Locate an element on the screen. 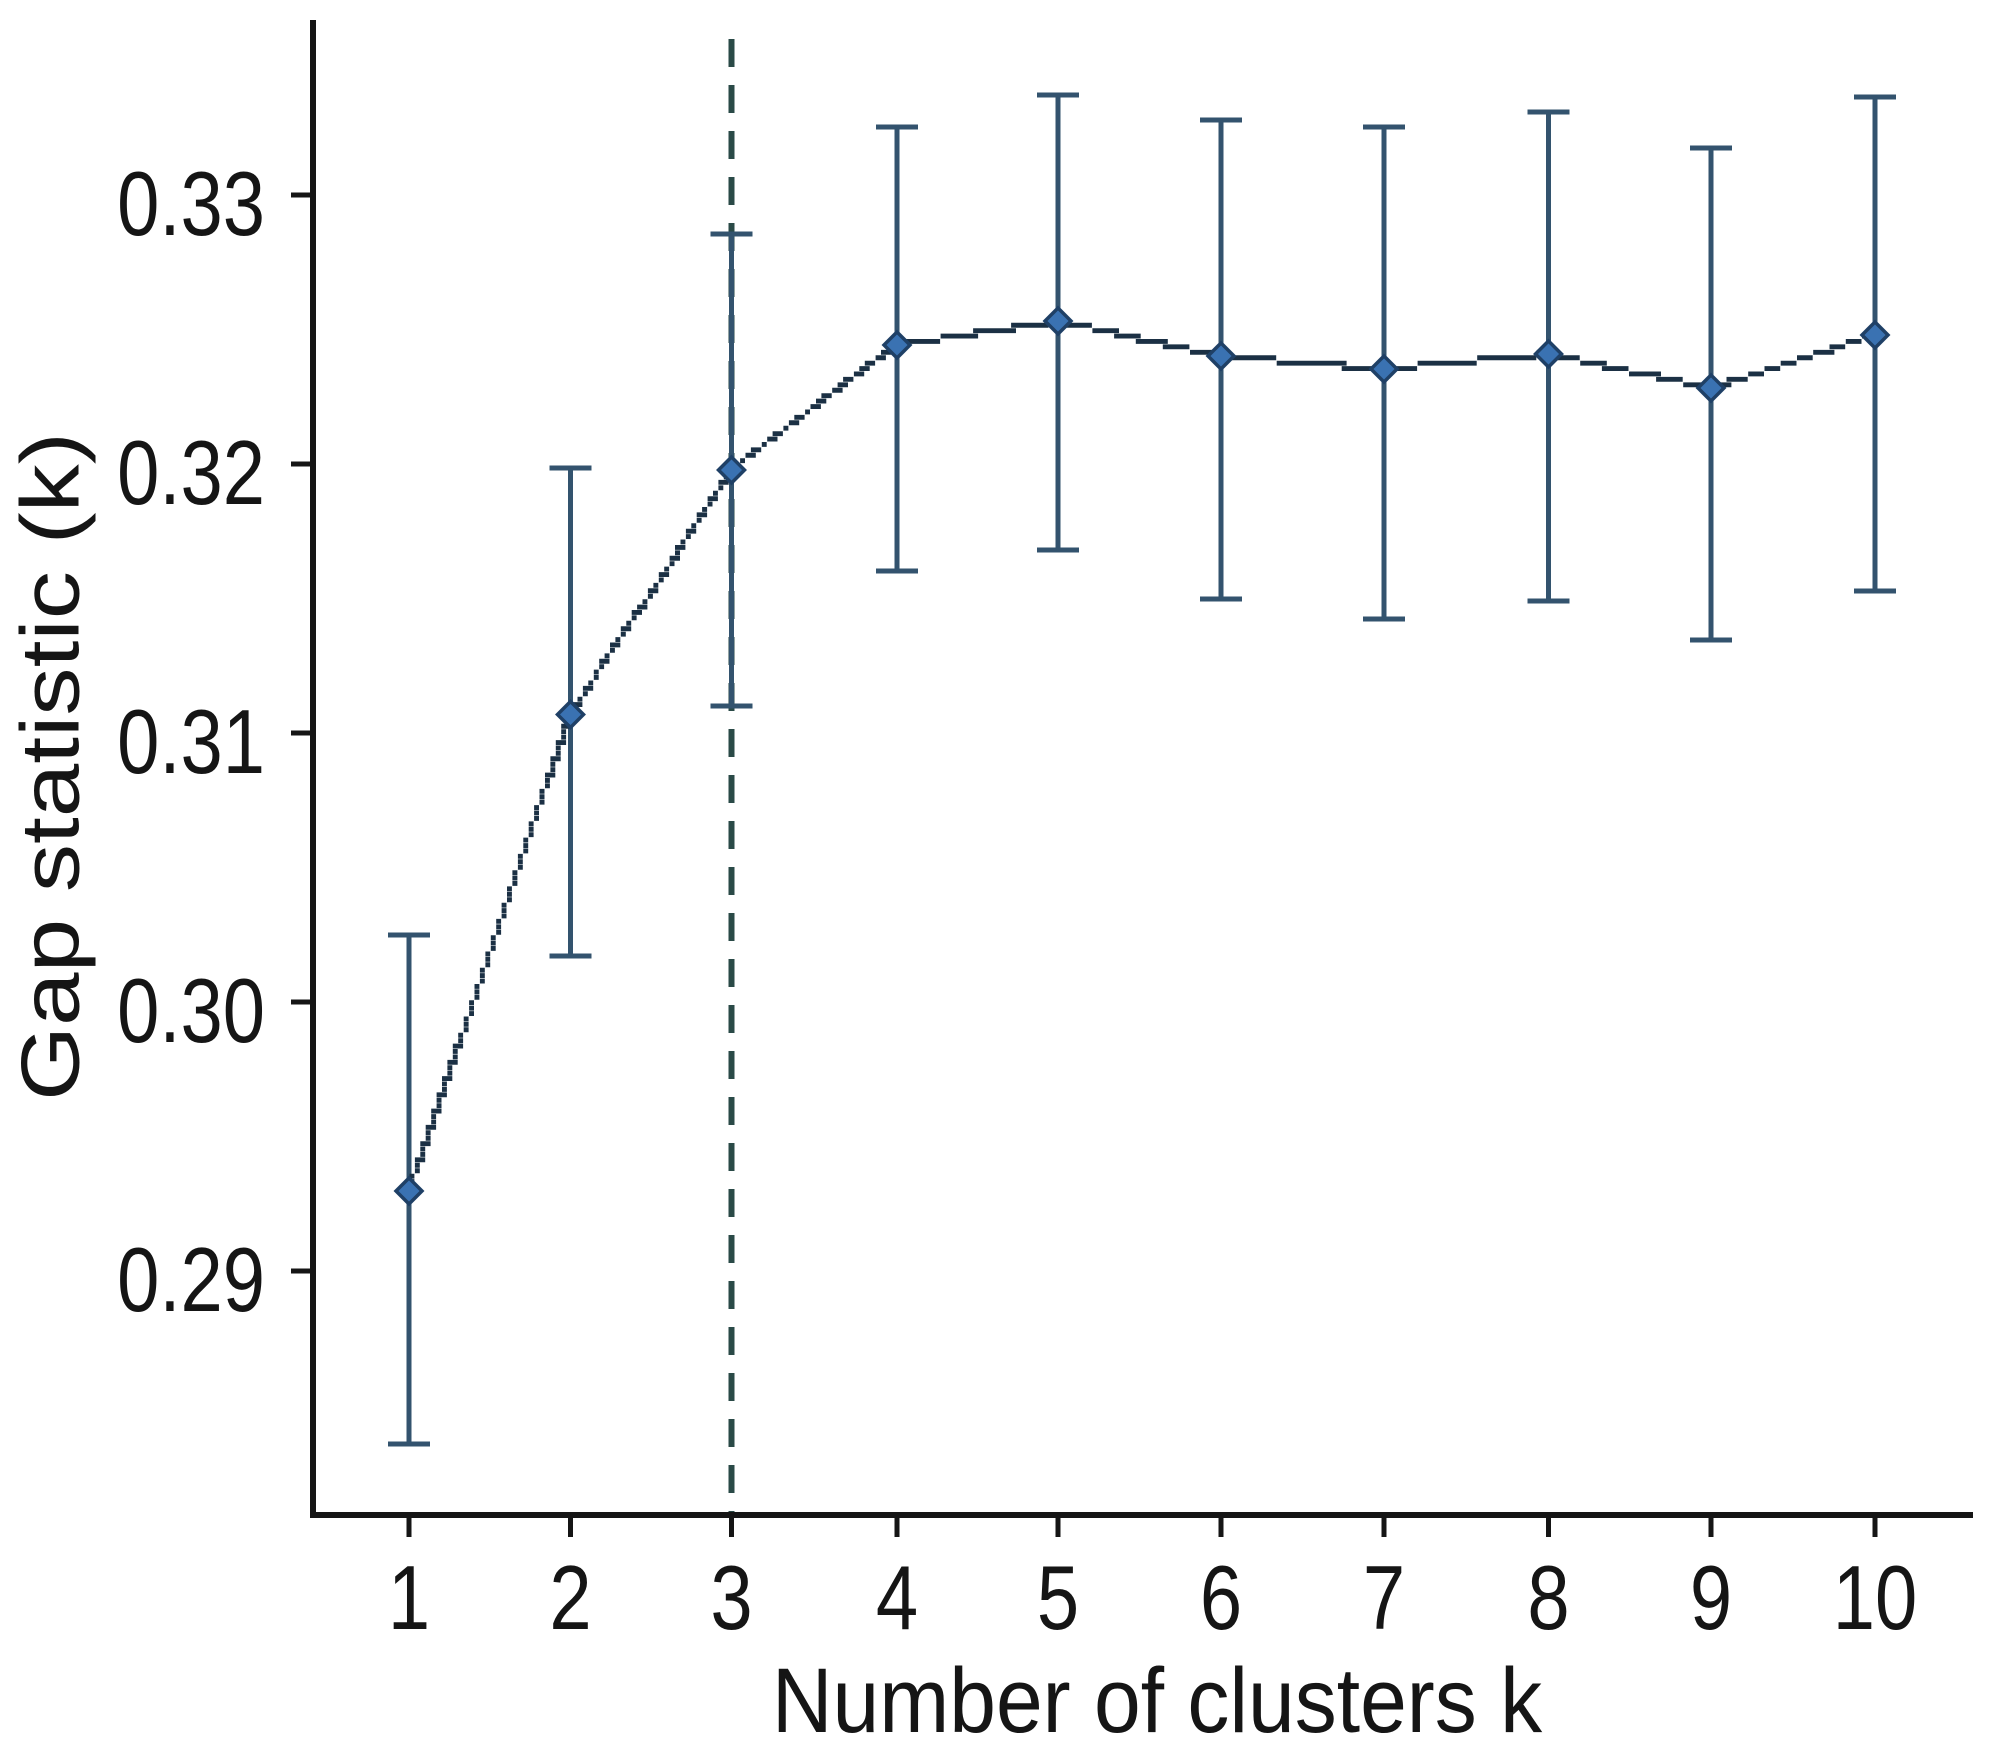  svg-text: 9 is located at coordinates (1711, 1597).